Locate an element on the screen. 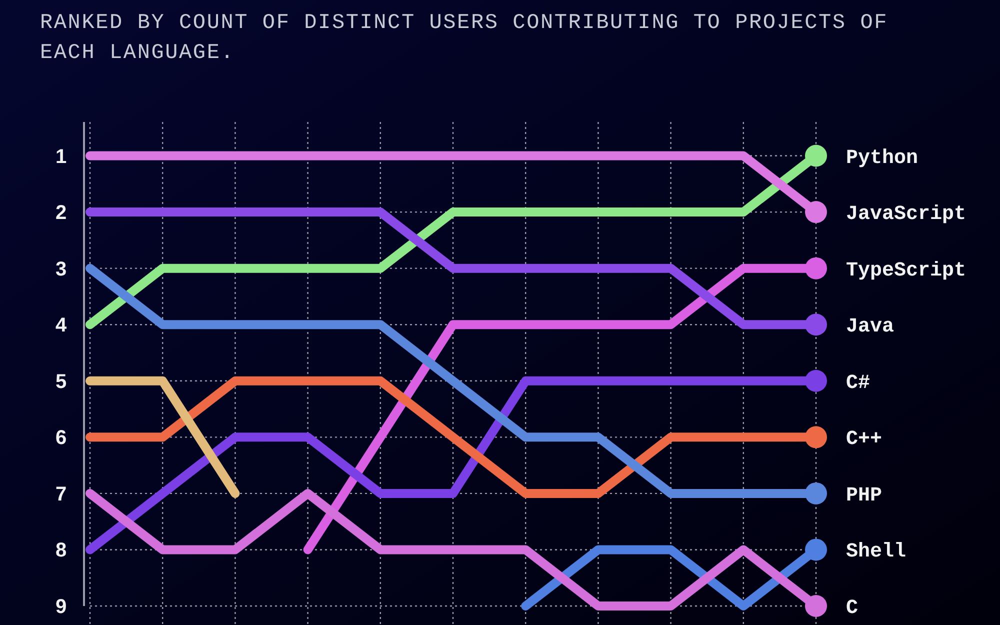 Image resolution: width=1000 pixels, height=625 pixels. series-label: C++ is located at coordinates (864, 440).